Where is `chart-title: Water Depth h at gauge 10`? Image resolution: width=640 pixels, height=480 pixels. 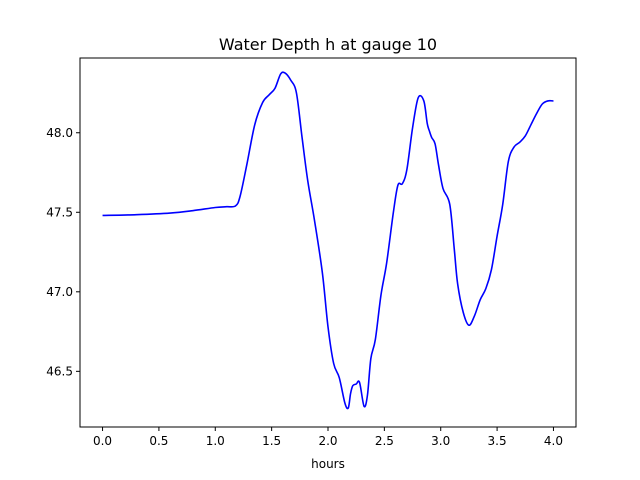
chart-title: Water Depth h at gauge 10 is located at coordinates (328, 44).